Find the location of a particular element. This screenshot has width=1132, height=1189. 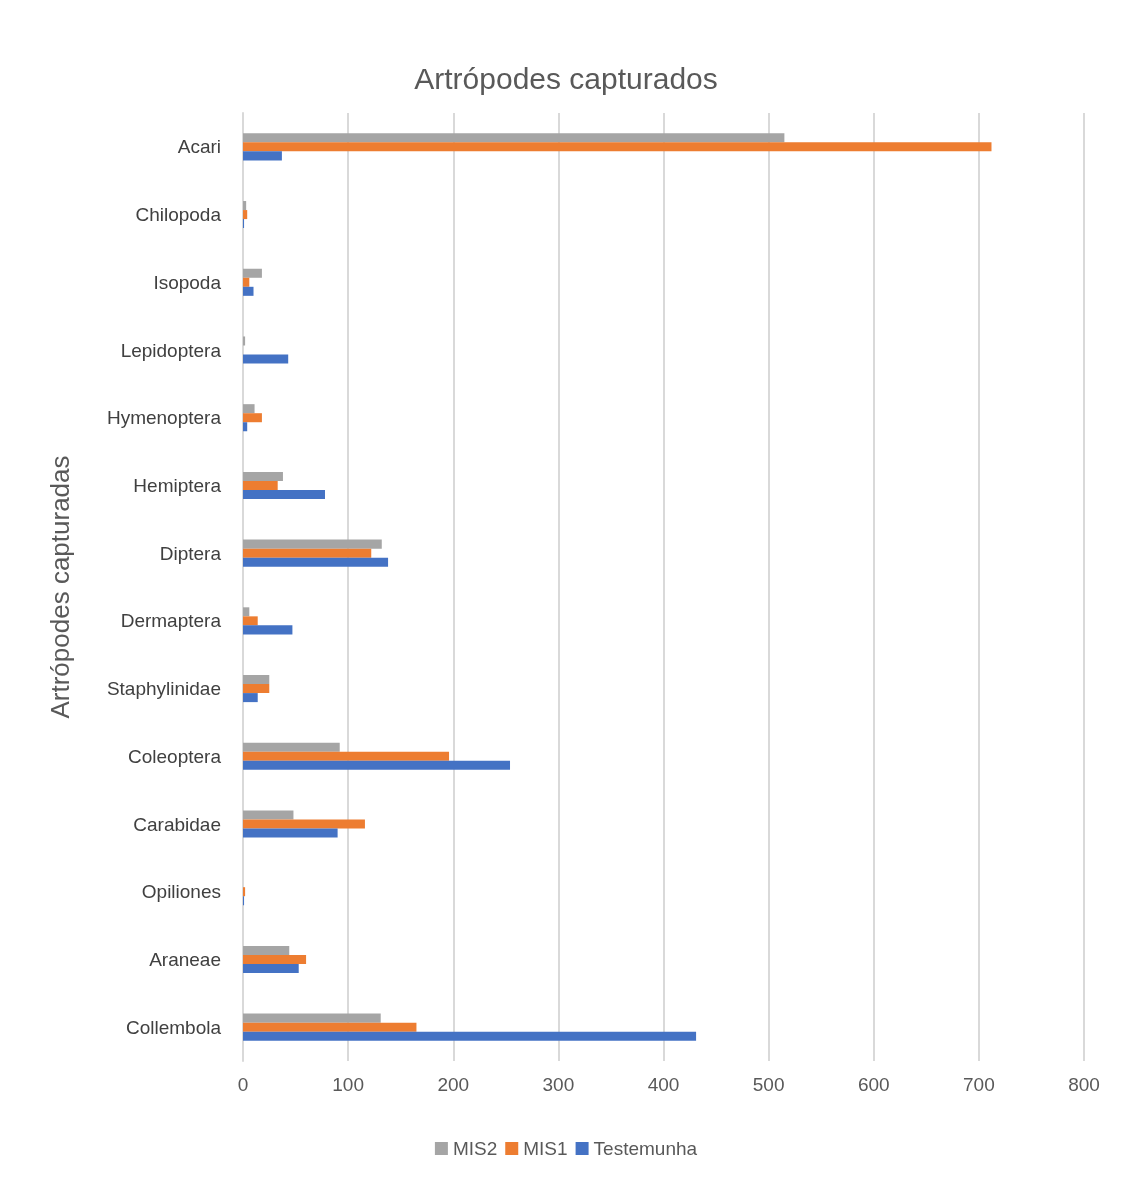

y-tick-label: Hymenoptera is located at coordinates (164, 418).